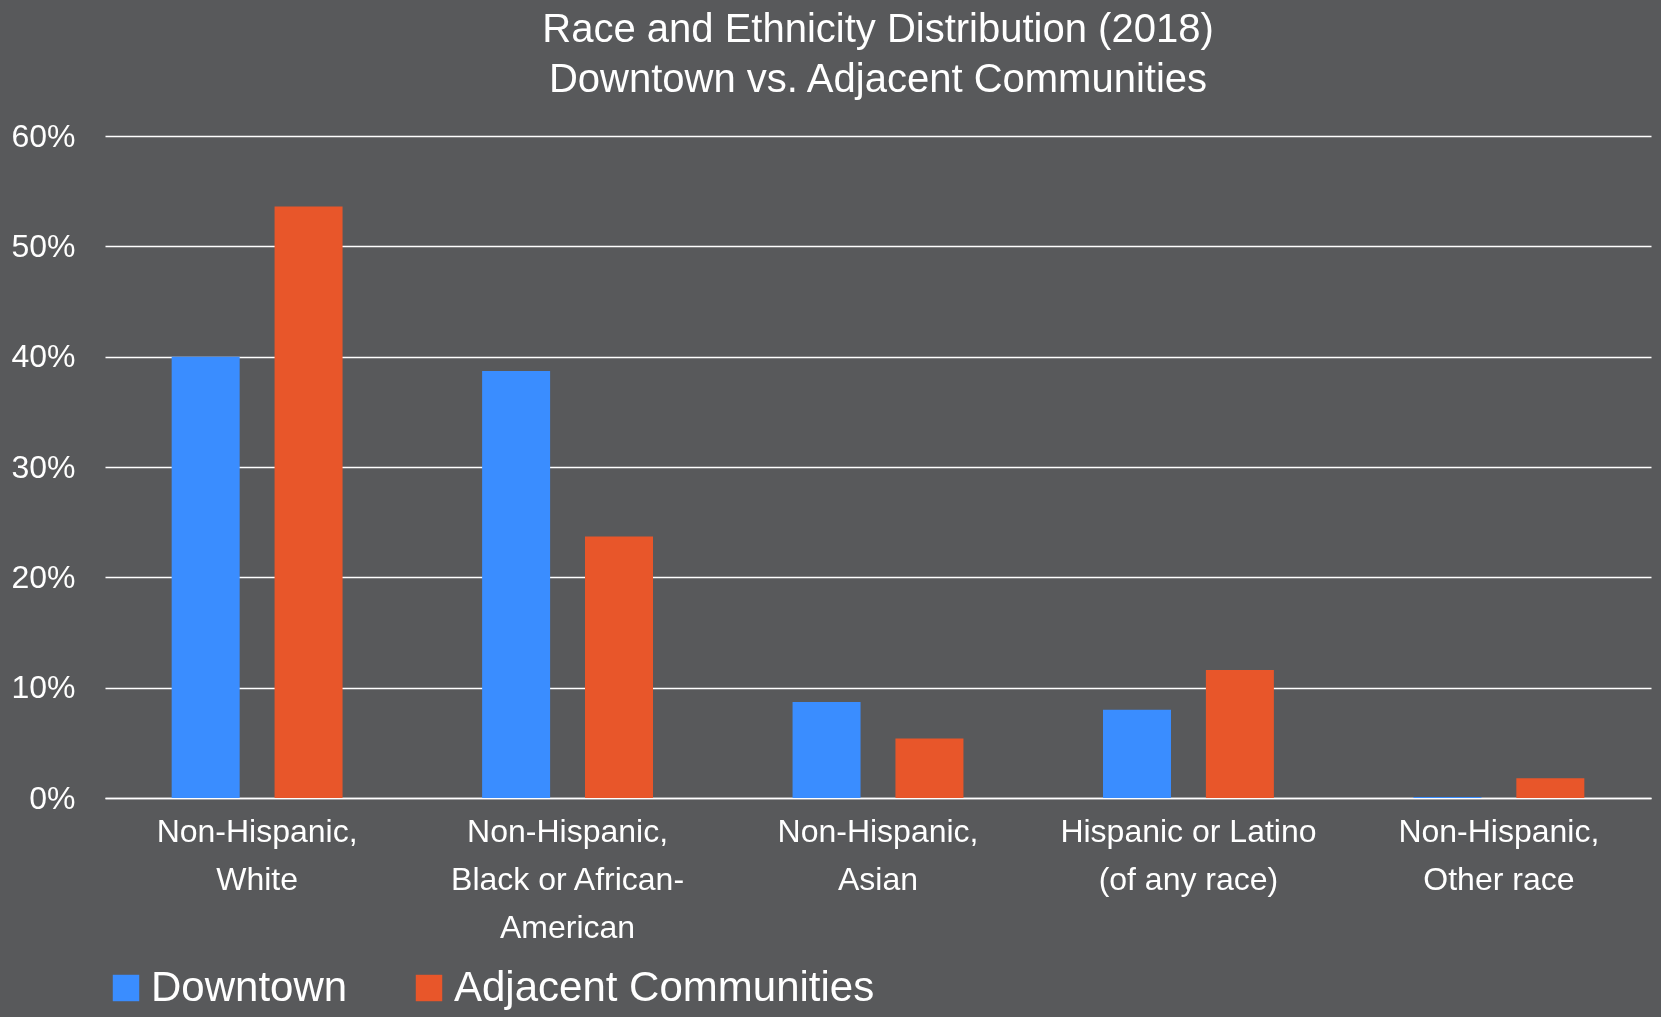 The width and height of the screenshot is (1661, 1017). Describe the element at coordinates (1188, 854) in the screenshot. I see `x-tick-label: Hispanic or Latino (of any race)` at that location.